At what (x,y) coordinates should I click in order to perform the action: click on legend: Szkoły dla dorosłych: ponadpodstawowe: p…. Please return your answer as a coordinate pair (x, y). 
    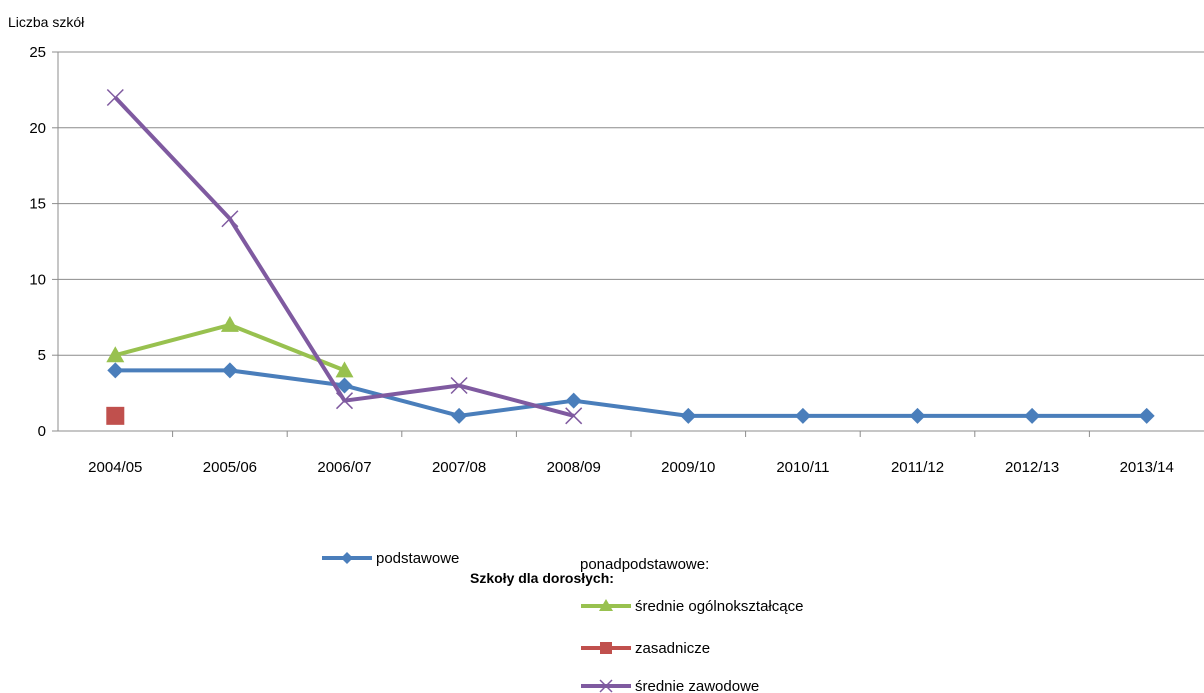
    Looking at the image, I should click on (562, 621).